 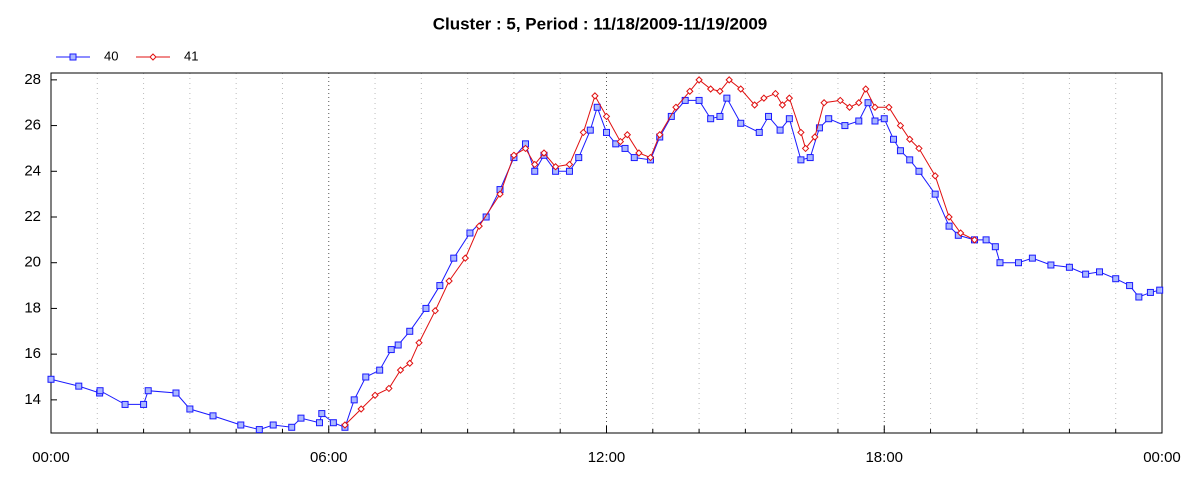 I want to click on legend-marker, so click(x=153, y=57).